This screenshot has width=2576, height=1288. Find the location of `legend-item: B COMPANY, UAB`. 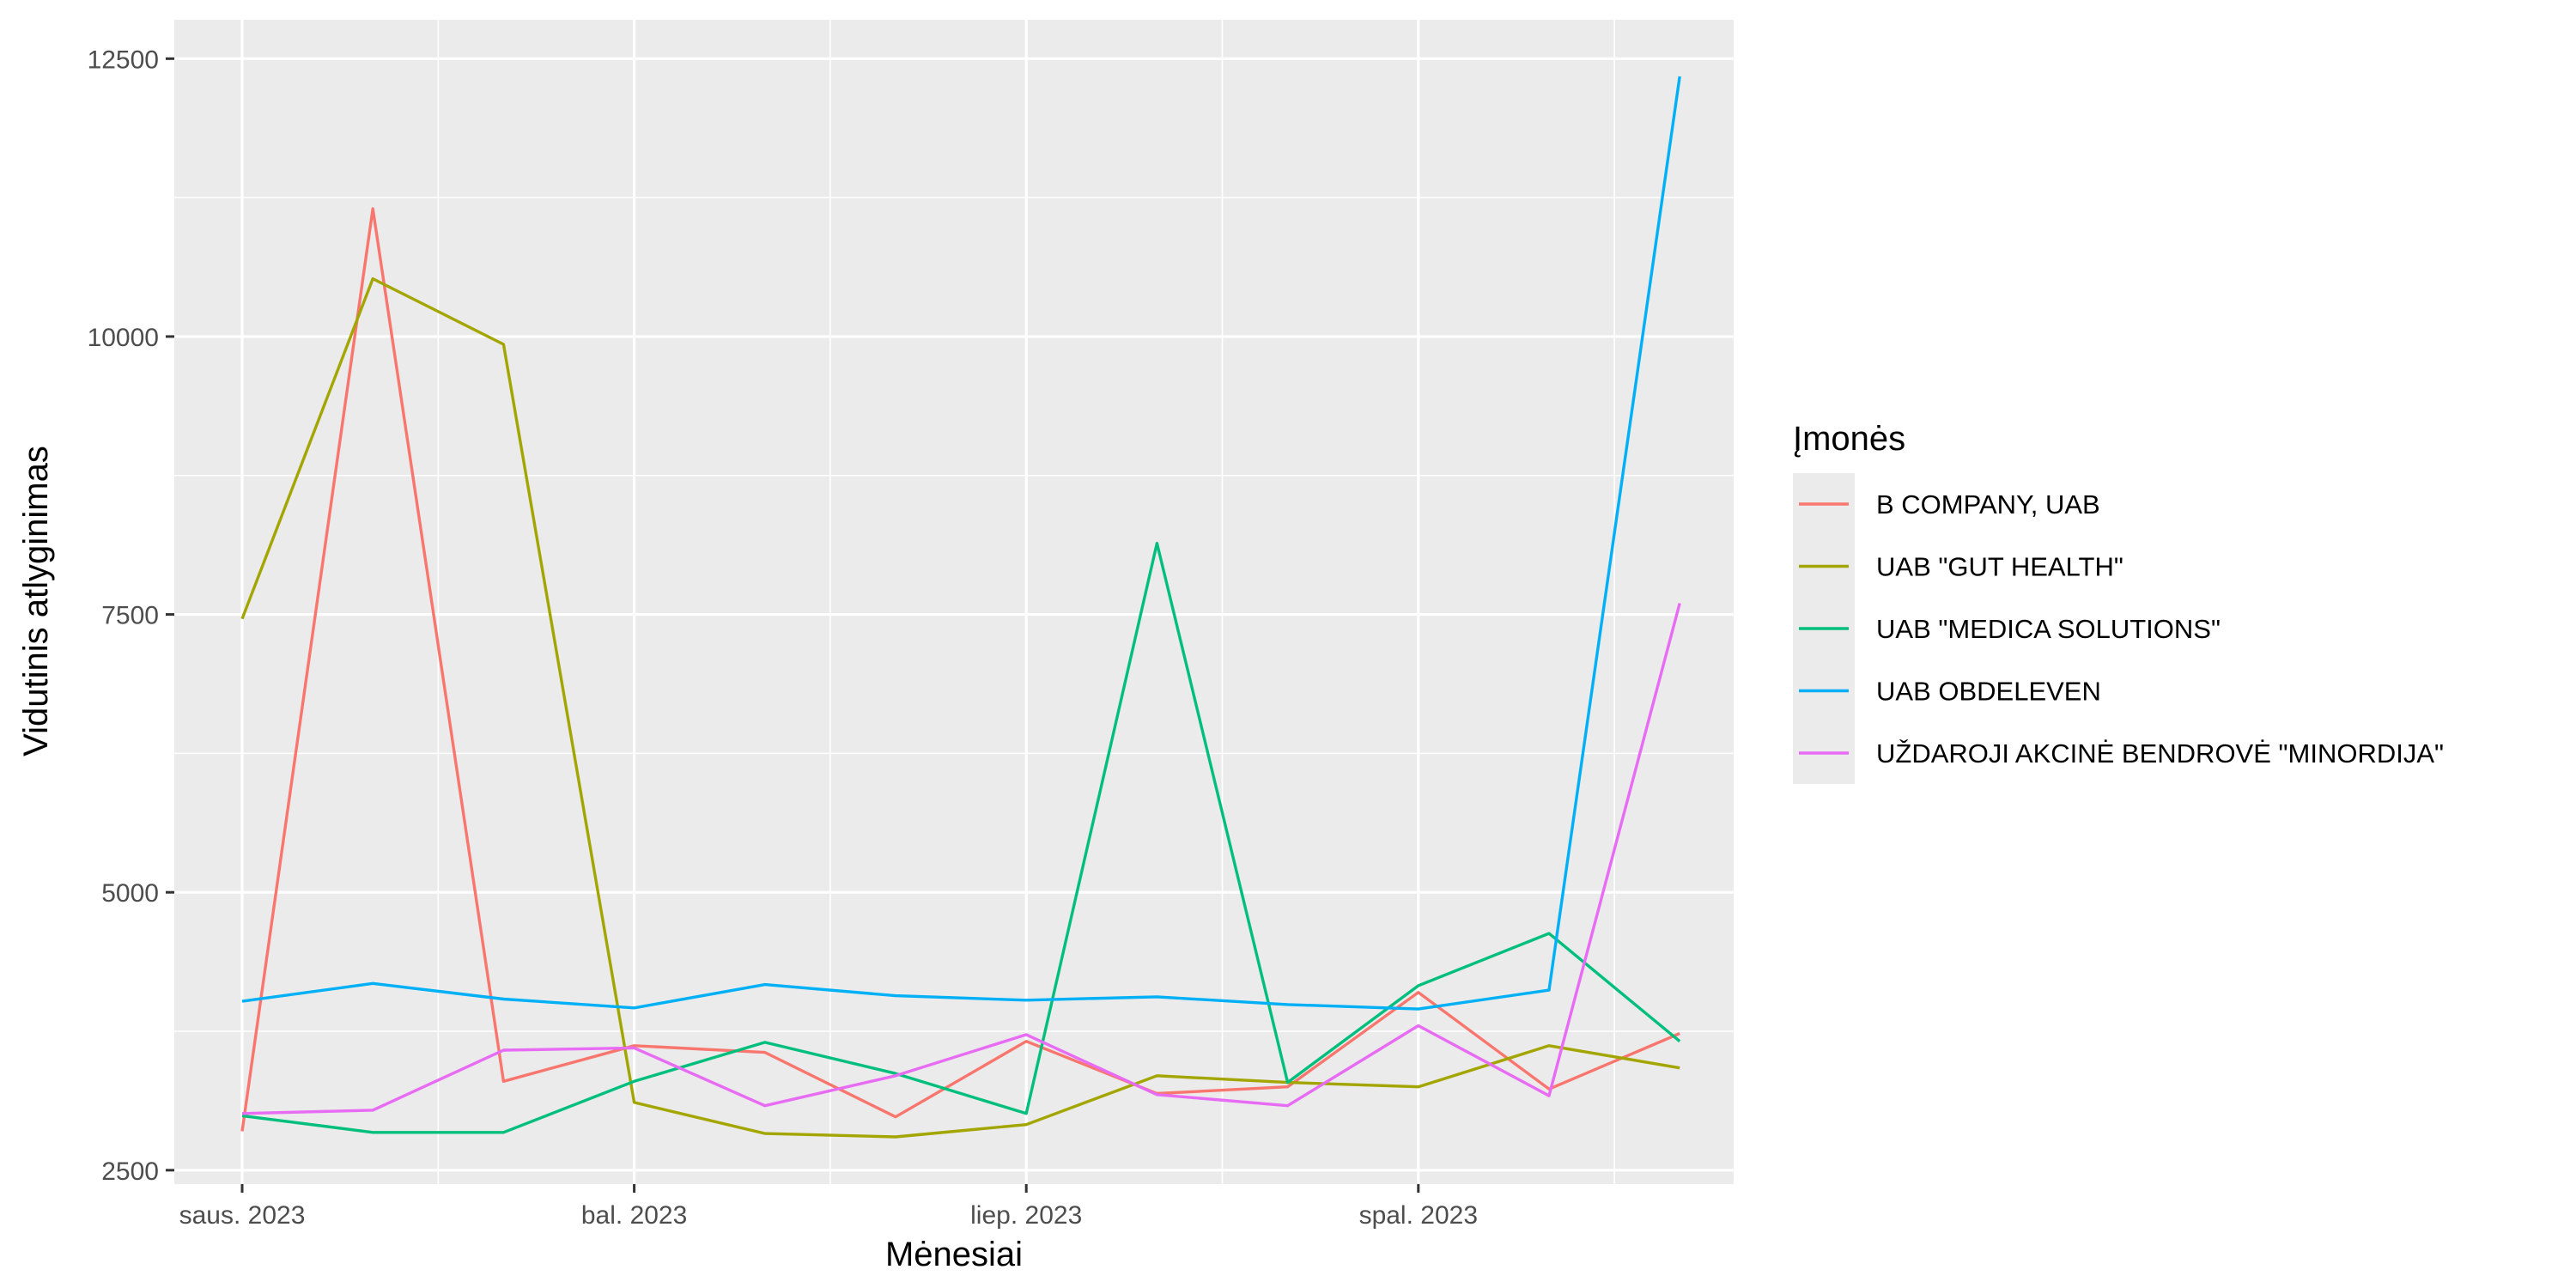

legend-item: B COMPANY, UAB is located at coordinates (1950, 504).